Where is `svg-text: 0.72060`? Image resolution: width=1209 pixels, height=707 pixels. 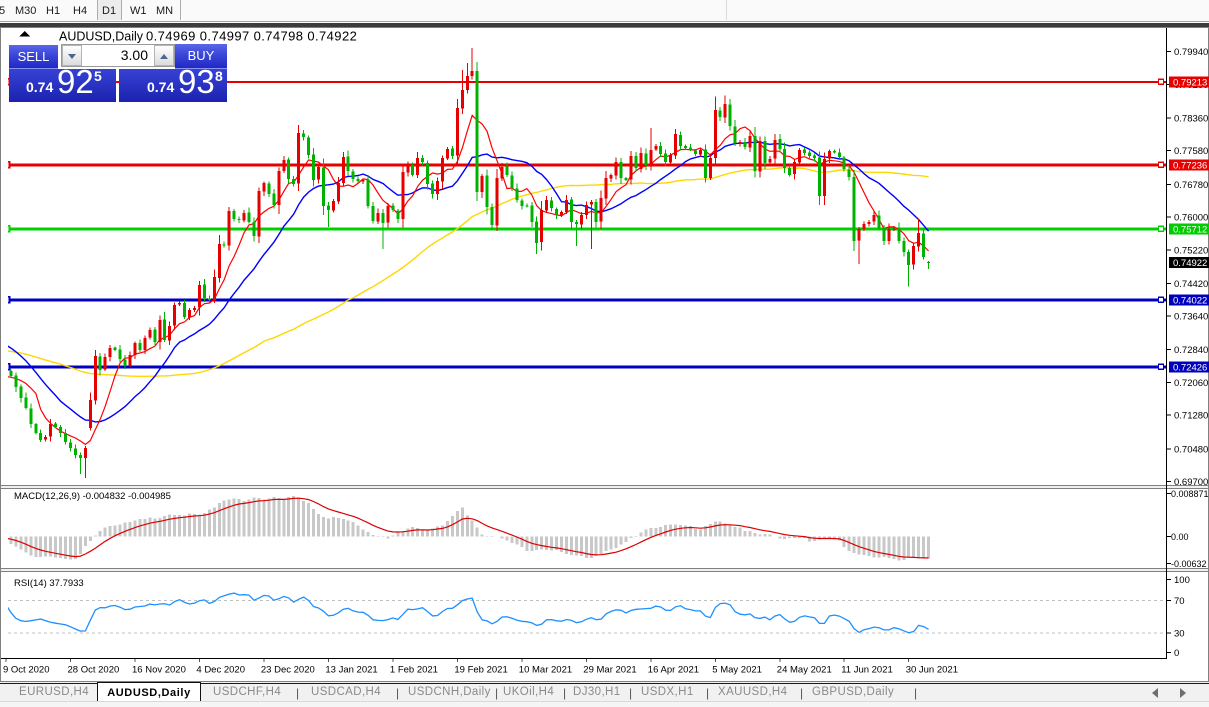 svg-text: 0.72060 is located at coordinates (1191, 383).